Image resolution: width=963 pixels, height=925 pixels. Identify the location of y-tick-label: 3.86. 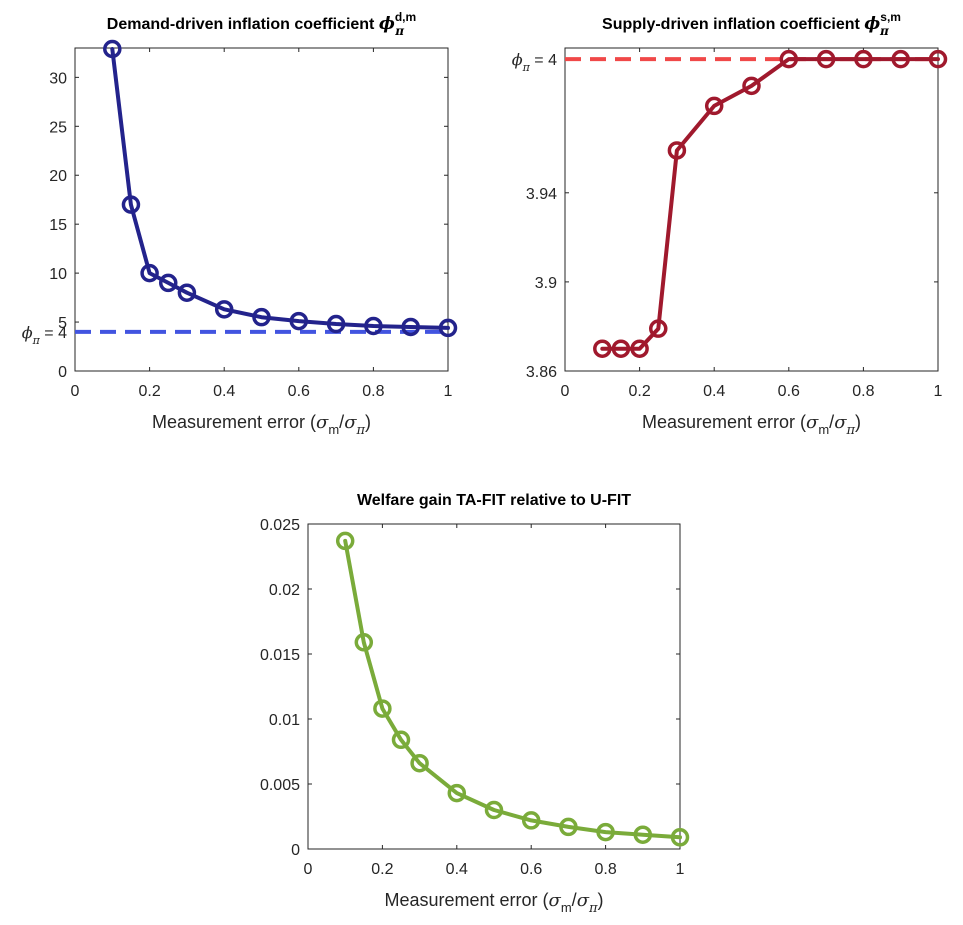
(541, 372).